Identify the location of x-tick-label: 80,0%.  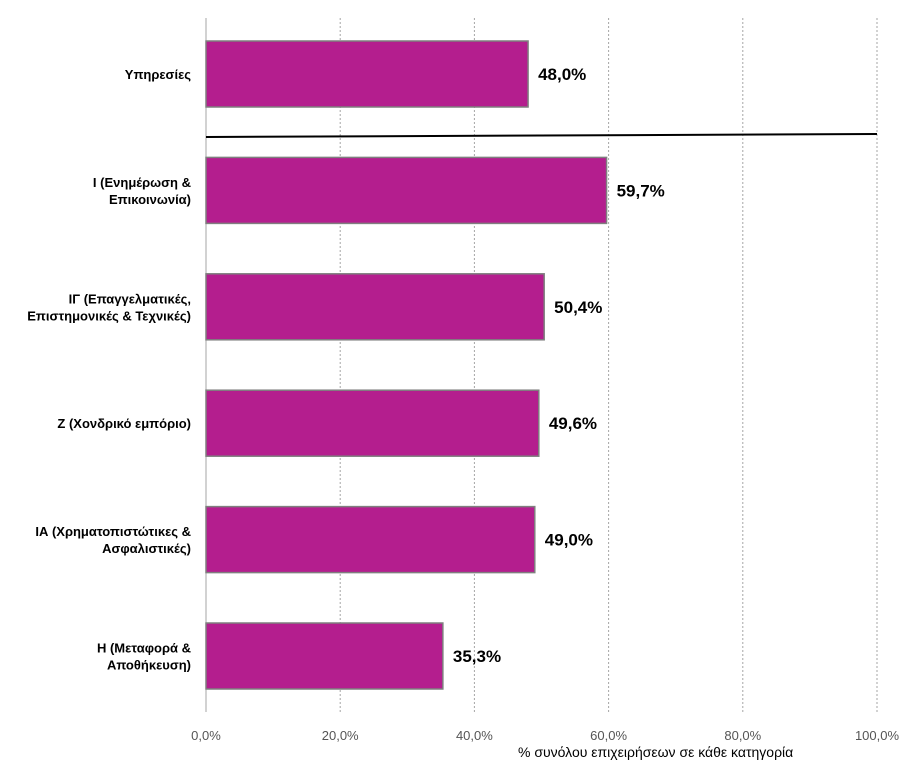
(742, 735).